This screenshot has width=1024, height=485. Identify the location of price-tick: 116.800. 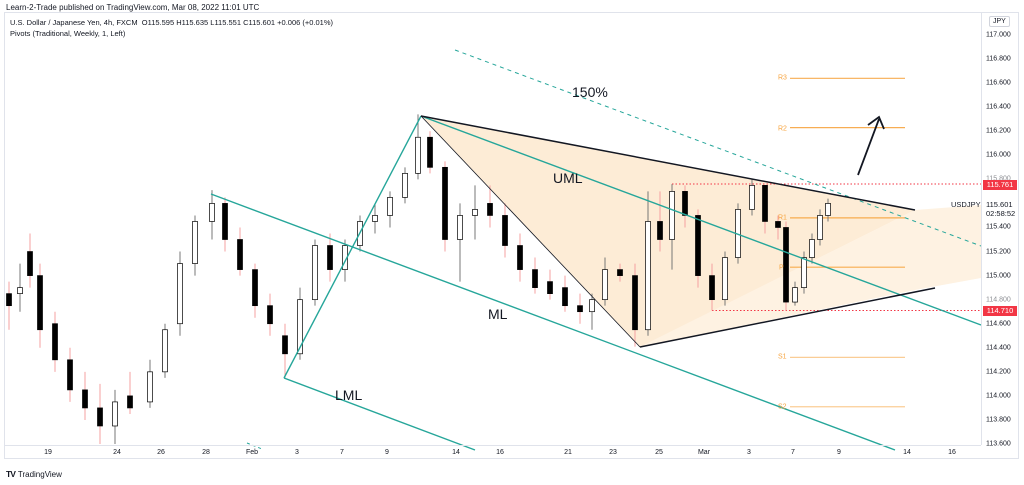
(998, 59).